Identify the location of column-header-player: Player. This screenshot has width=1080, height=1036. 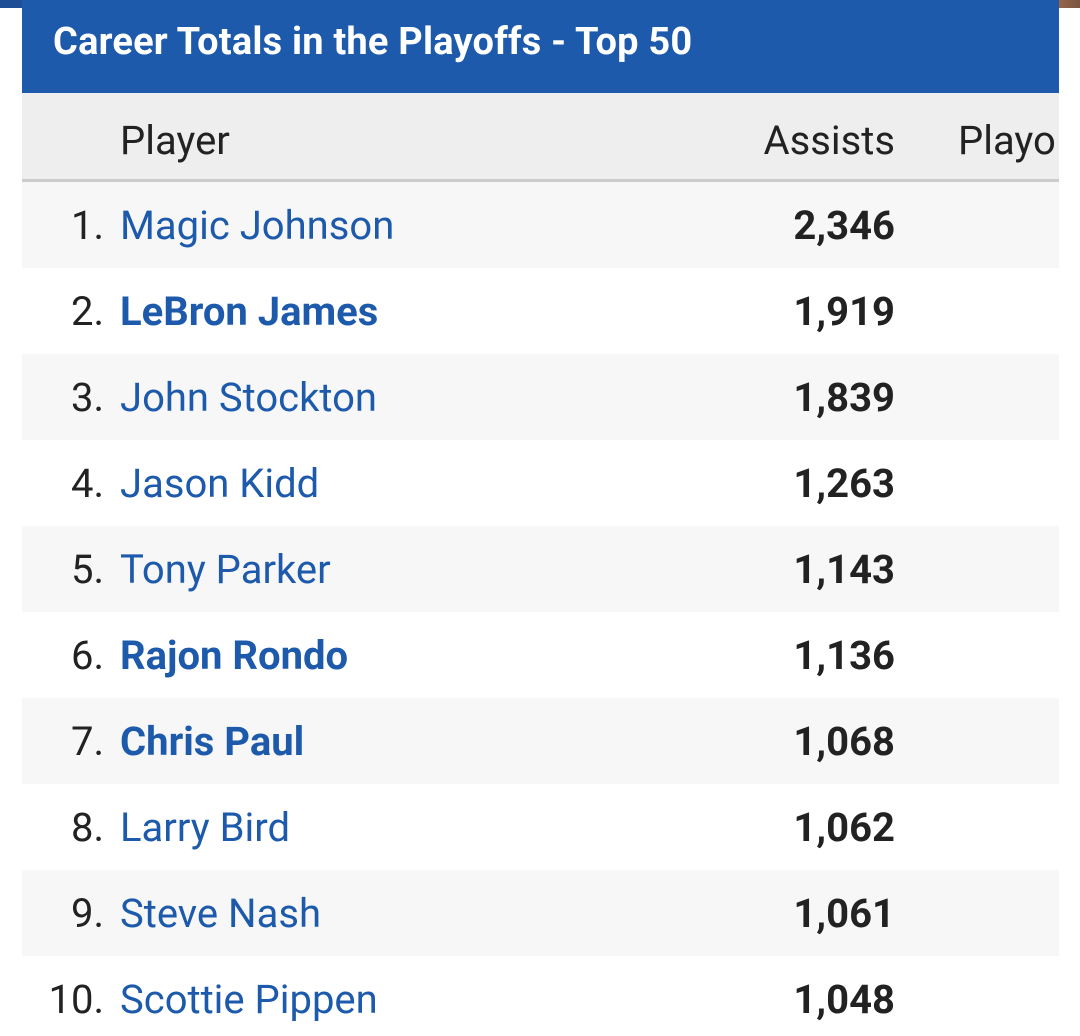
(175, 140).